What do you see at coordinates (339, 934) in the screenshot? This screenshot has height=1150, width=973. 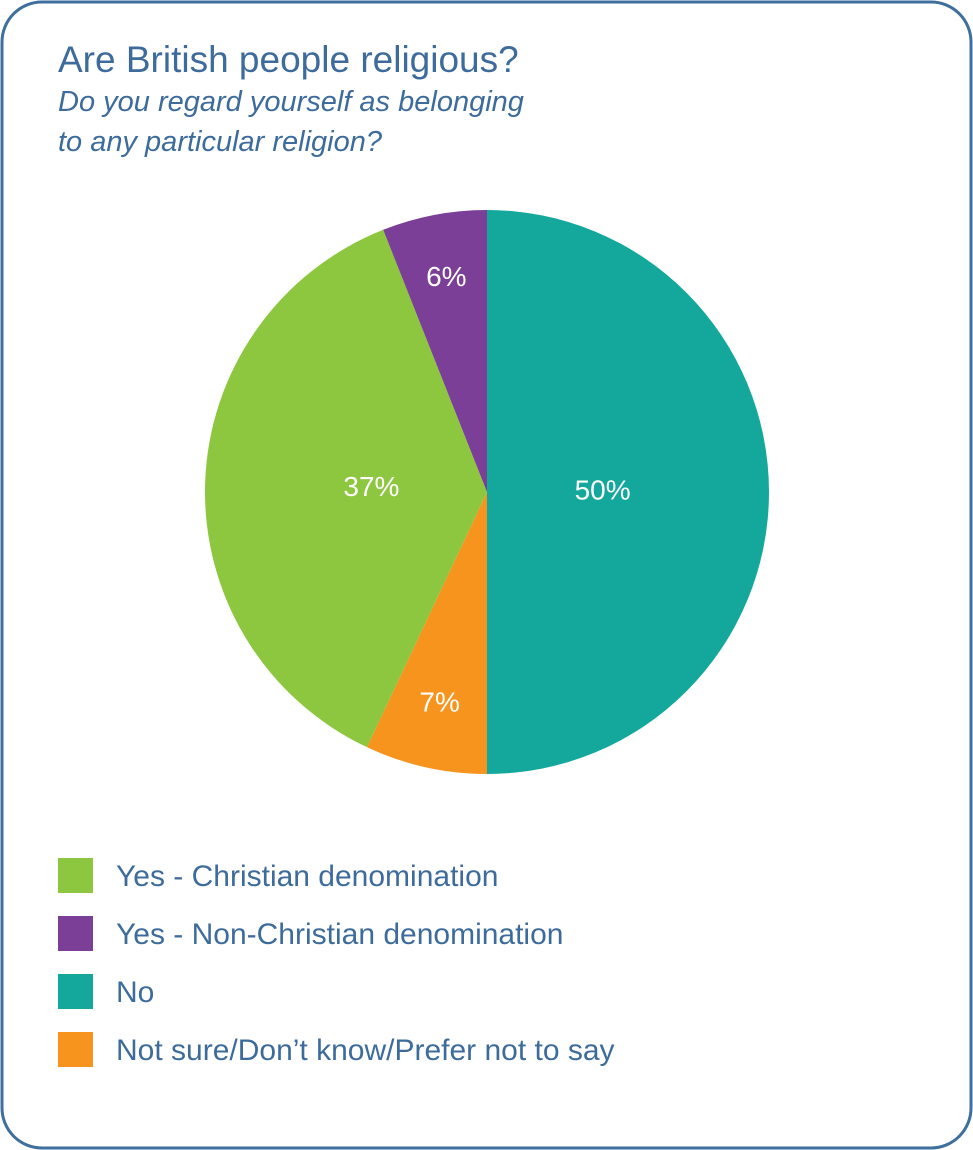 I see `legend-label: Yes - Non-Christian denomination` at bounding box center [339, 934].